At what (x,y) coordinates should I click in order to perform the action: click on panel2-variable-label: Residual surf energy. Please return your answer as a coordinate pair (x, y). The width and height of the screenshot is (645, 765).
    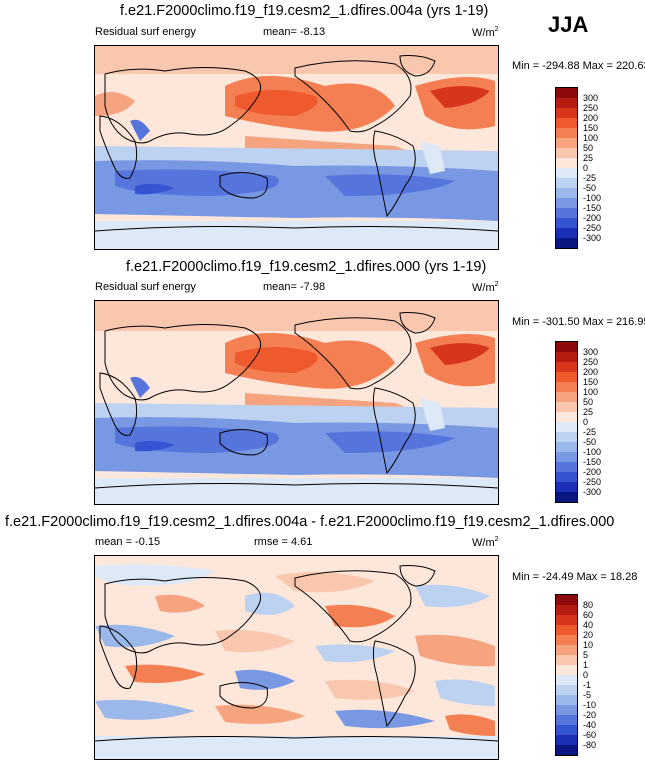
    Looking at the image, I should click on (145, 287).